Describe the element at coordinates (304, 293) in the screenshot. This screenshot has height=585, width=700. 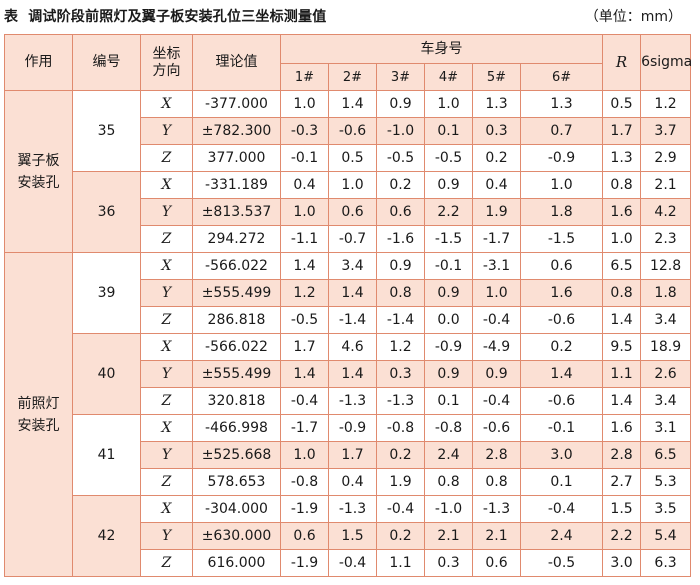
I see `car-1-value-cell: 1.2` at that location.